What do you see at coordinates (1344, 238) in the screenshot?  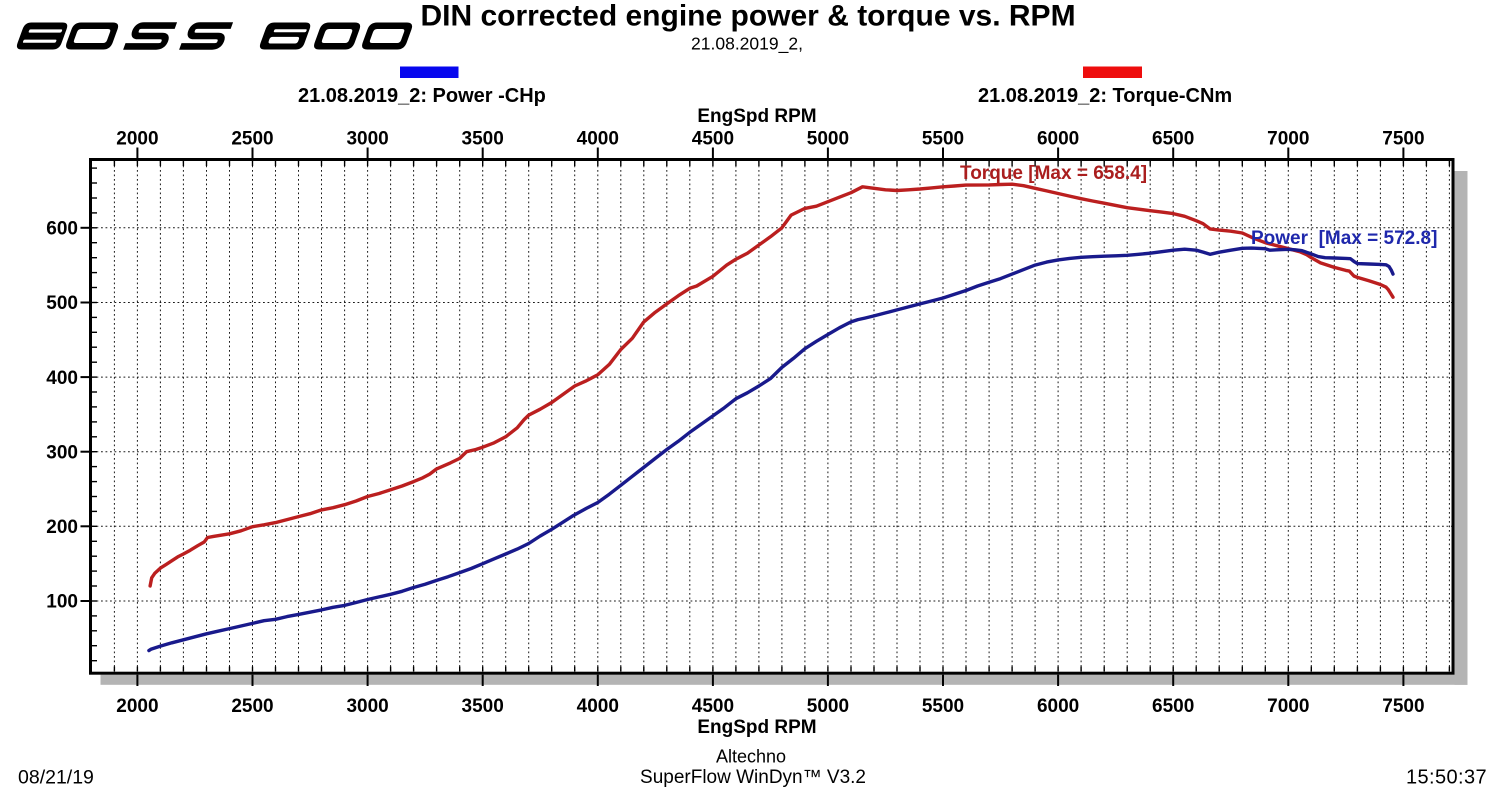 I see `svg-text: Power [Max = 572.8]` at bounding box center [1344, 238].